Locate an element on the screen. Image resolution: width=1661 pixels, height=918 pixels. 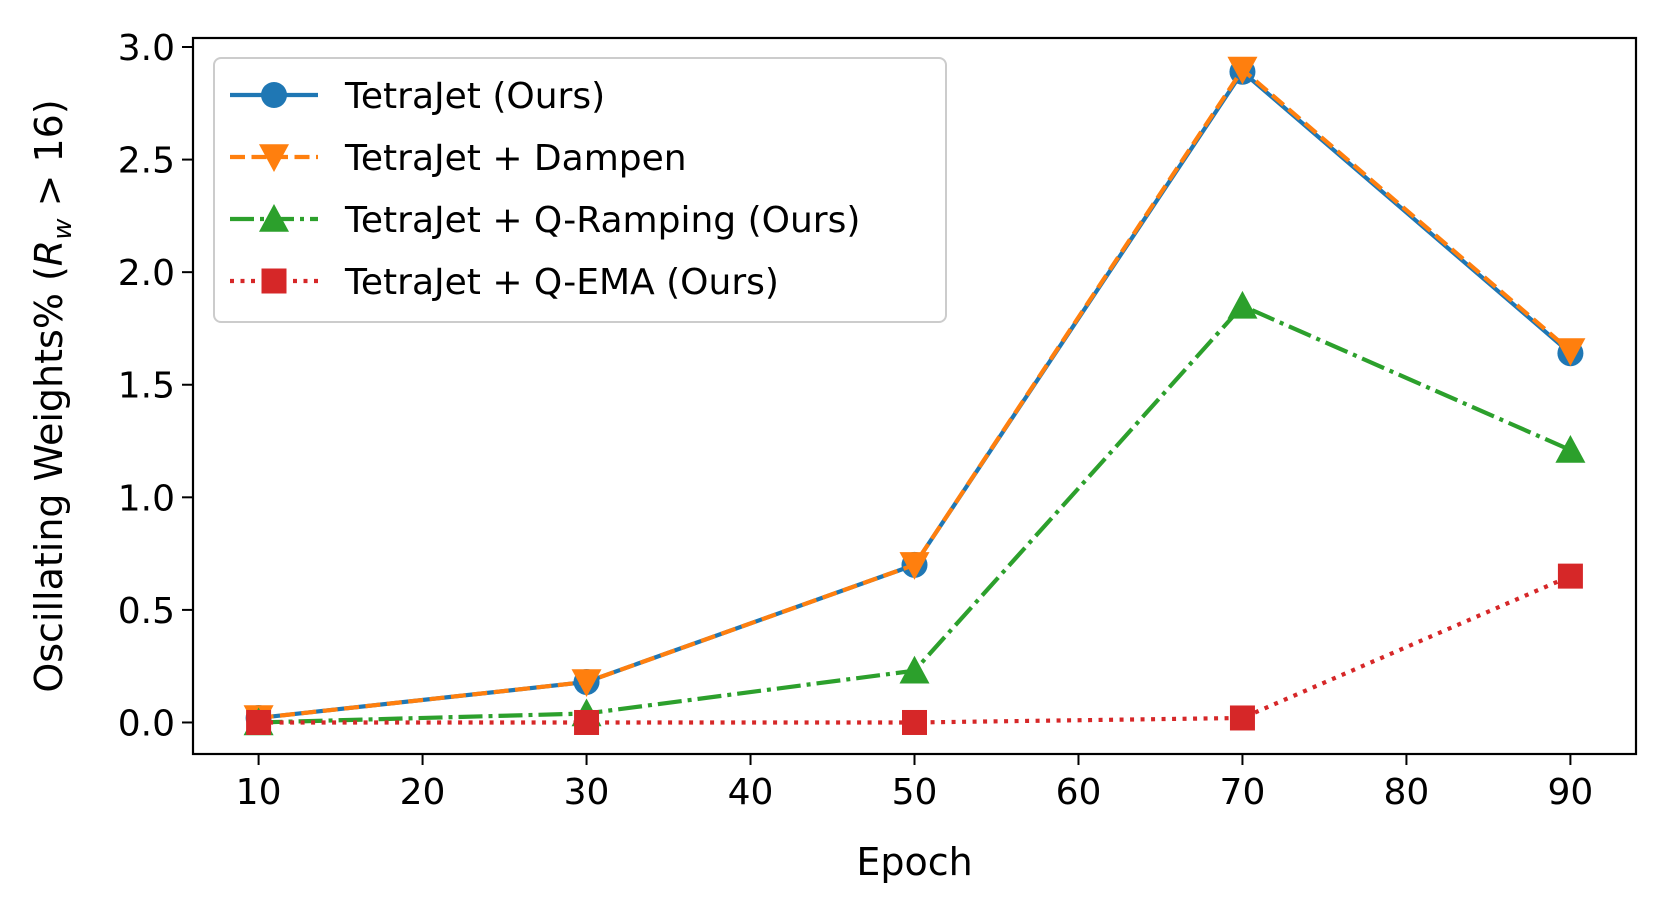
x-tick-label: 90 is located at coordinates (1571, 792).